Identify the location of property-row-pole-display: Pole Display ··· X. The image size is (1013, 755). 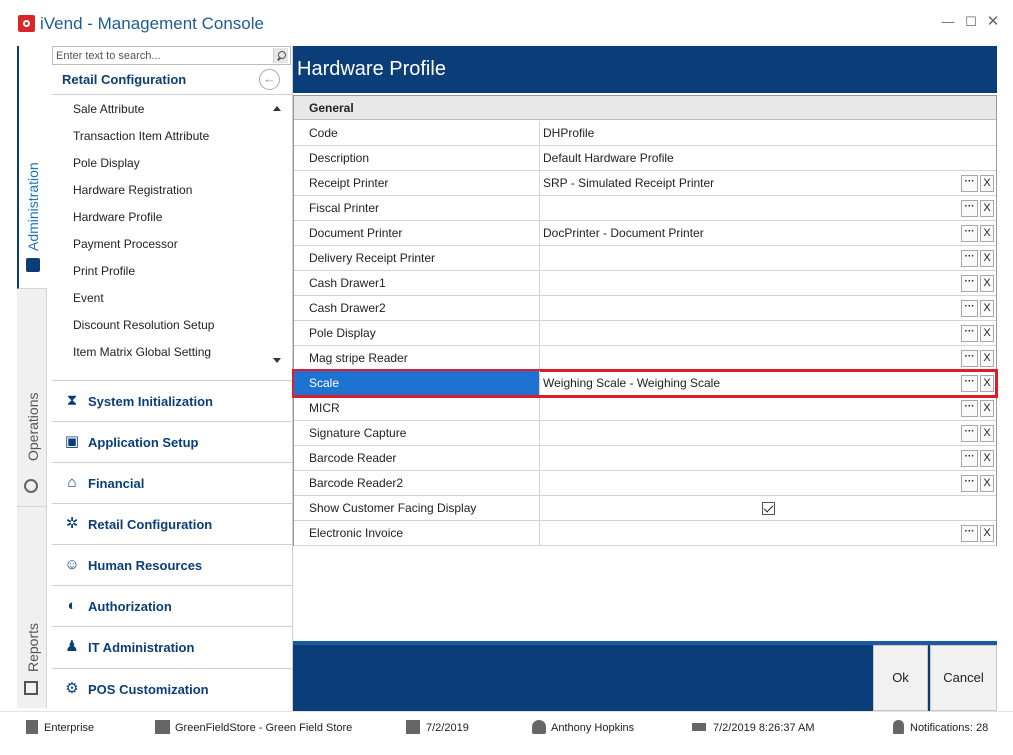
(645, 333).